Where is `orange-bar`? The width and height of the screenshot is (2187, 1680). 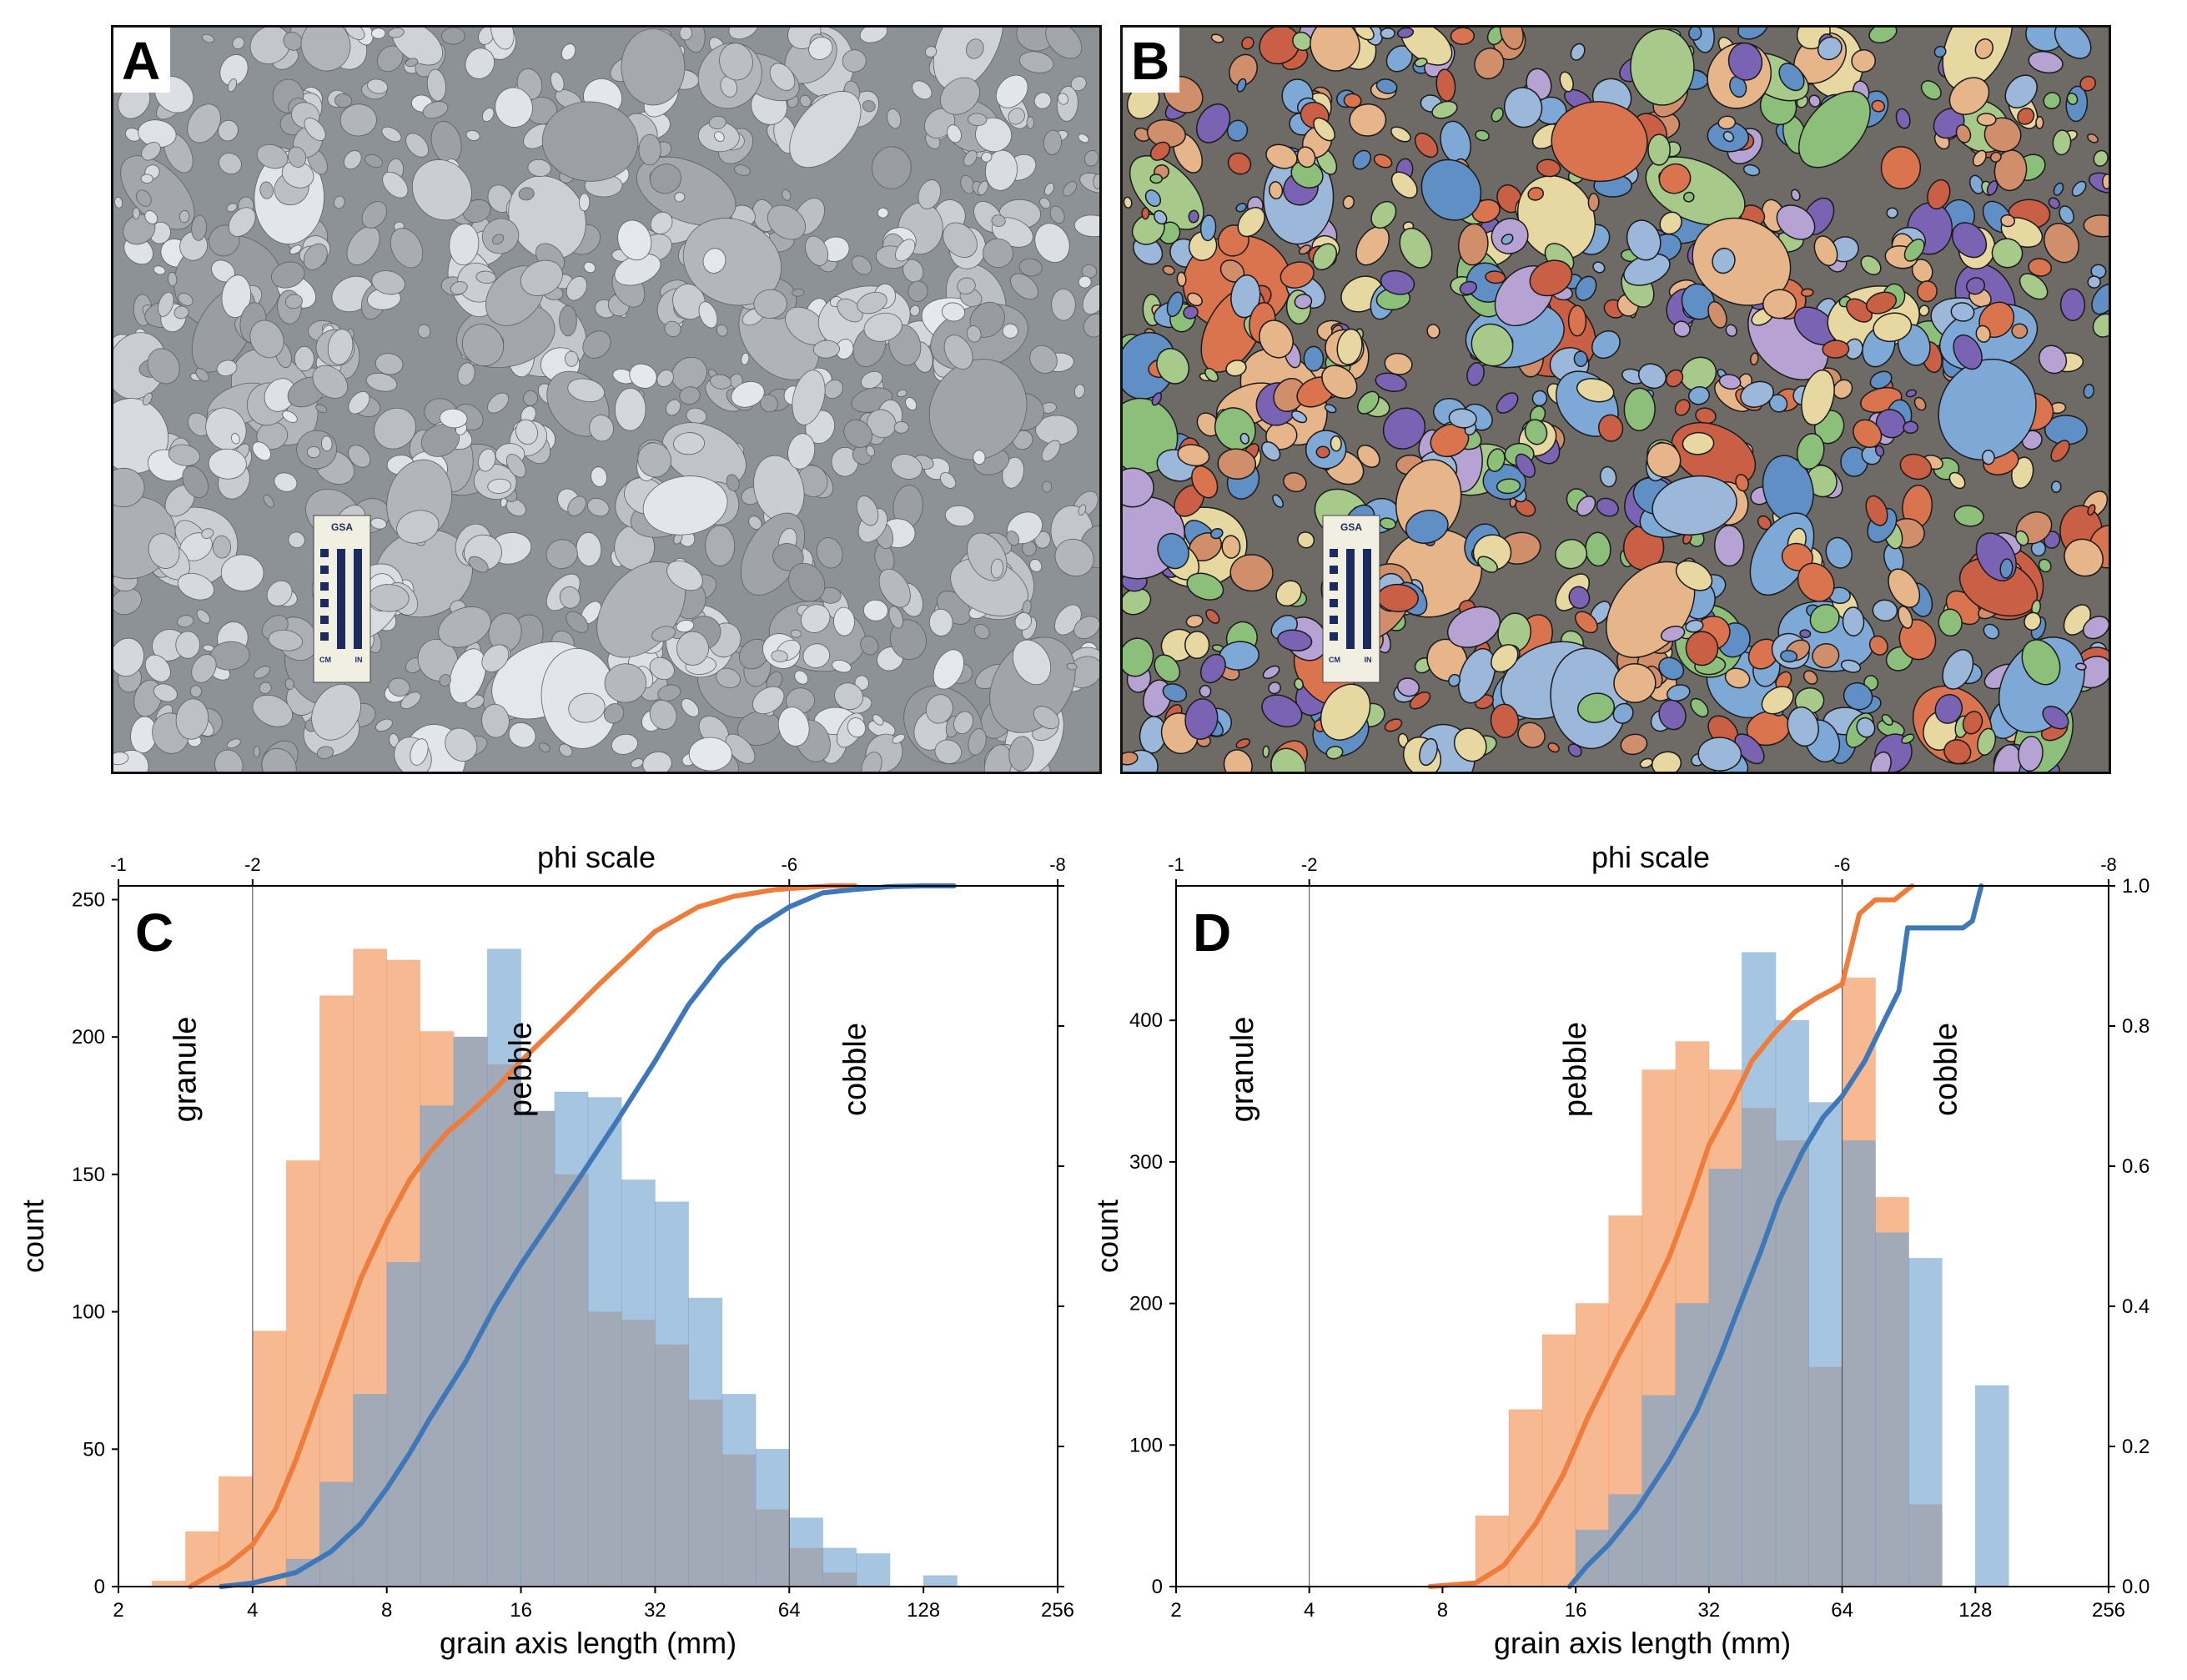
orange-bar is located at coordinates (1492, 1551).